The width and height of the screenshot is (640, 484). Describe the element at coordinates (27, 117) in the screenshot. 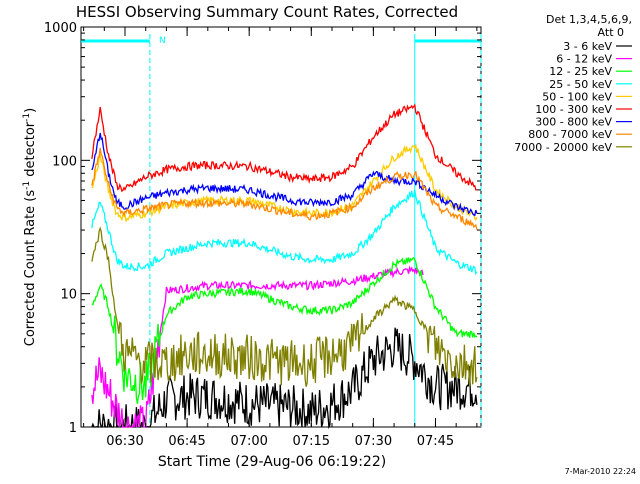

I see `y-axis-label-sup2: -1` at that location.